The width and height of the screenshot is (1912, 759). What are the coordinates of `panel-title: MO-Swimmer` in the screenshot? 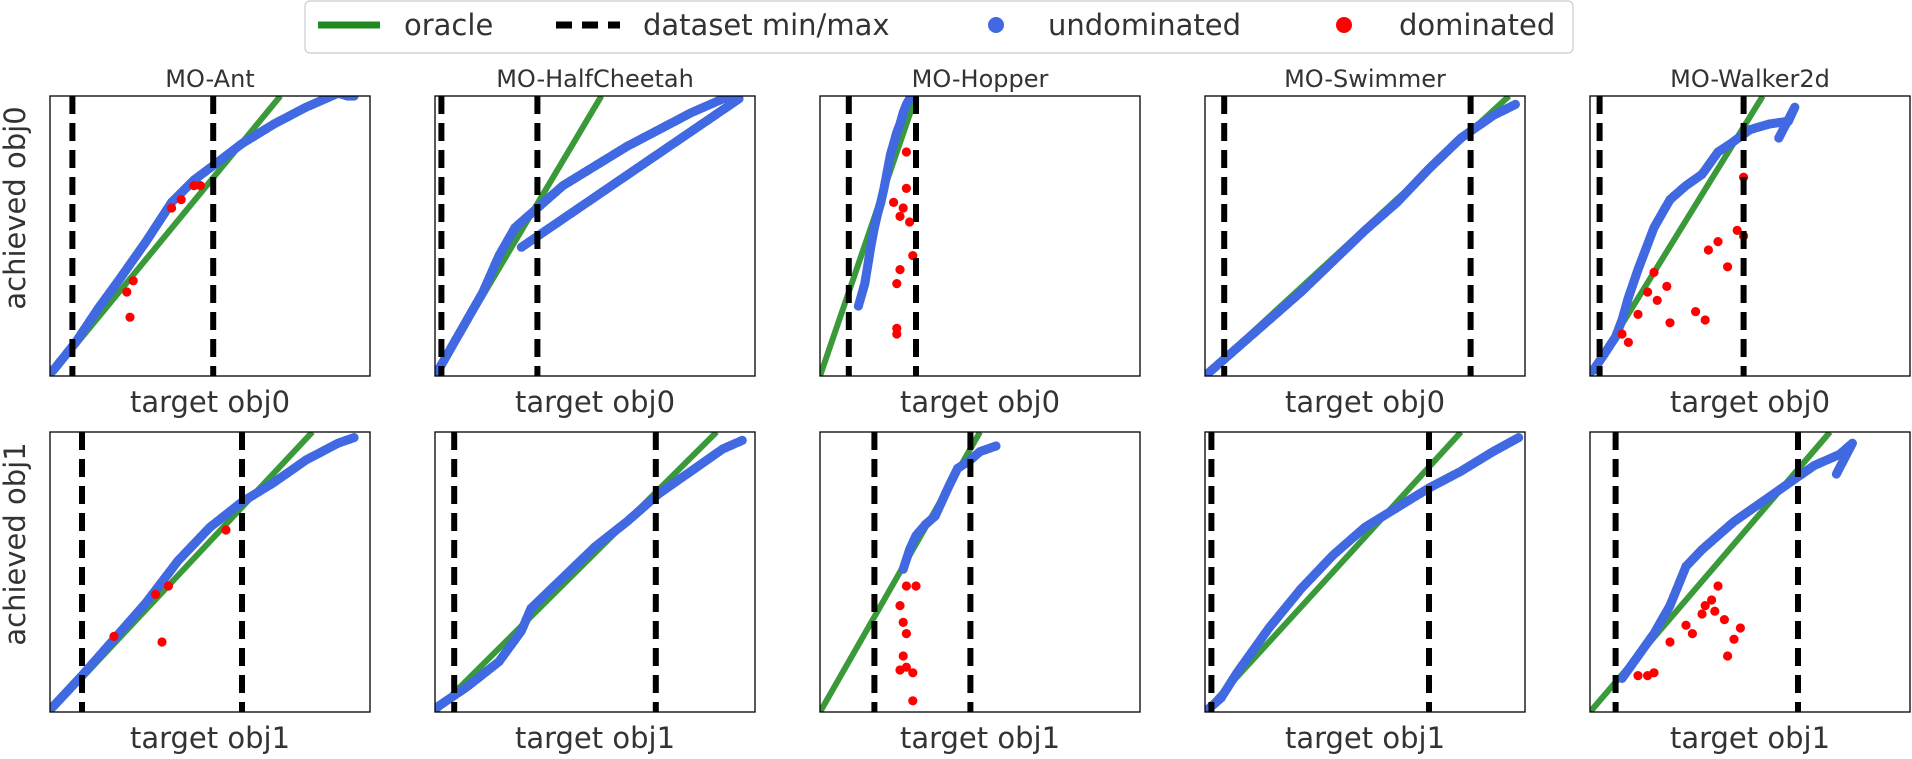 It's located at (1365, 79).